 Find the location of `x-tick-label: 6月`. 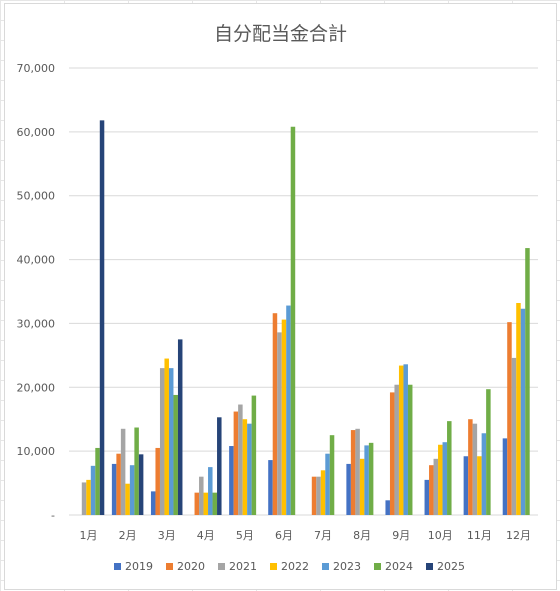

x-tick-label: 6月 is located at coordinates (284, 535).